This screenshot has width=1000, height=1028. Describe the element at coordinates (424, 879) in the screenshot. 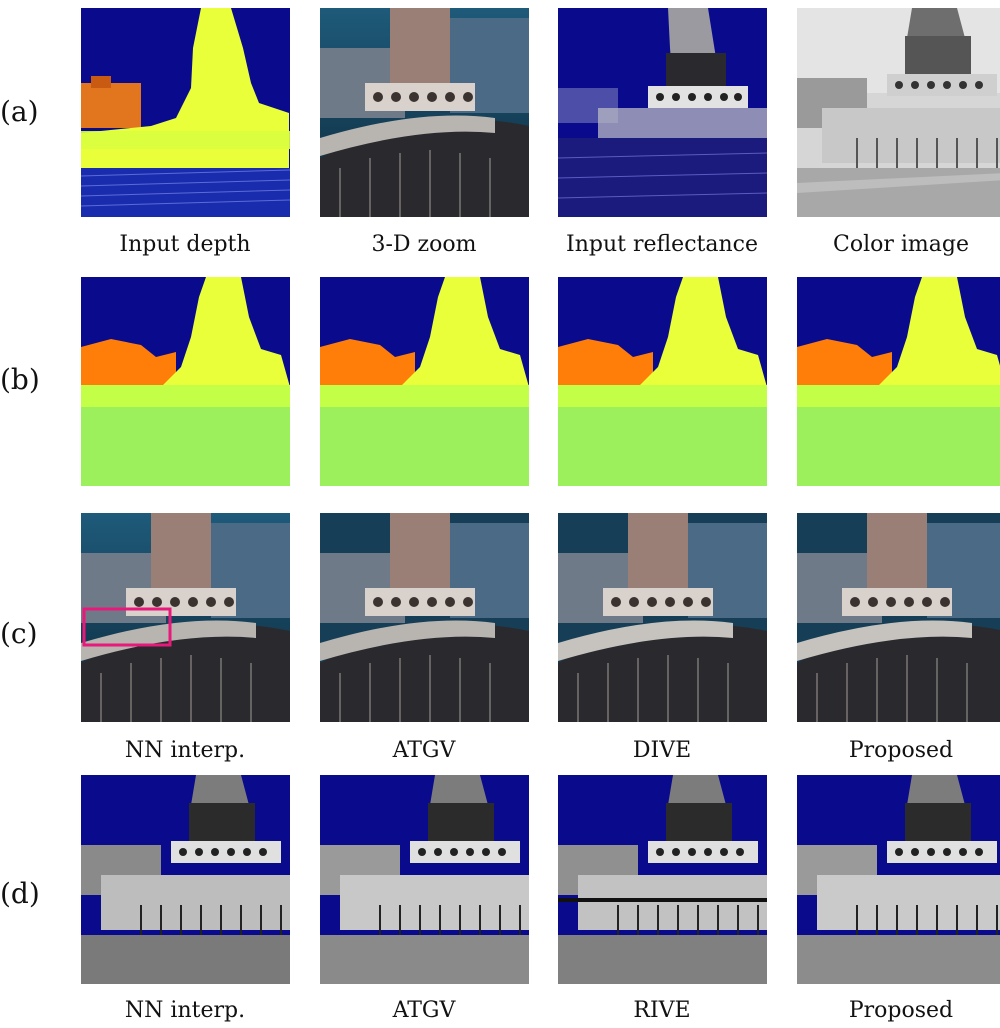

I see `reflectance-result-atgv` at that location.